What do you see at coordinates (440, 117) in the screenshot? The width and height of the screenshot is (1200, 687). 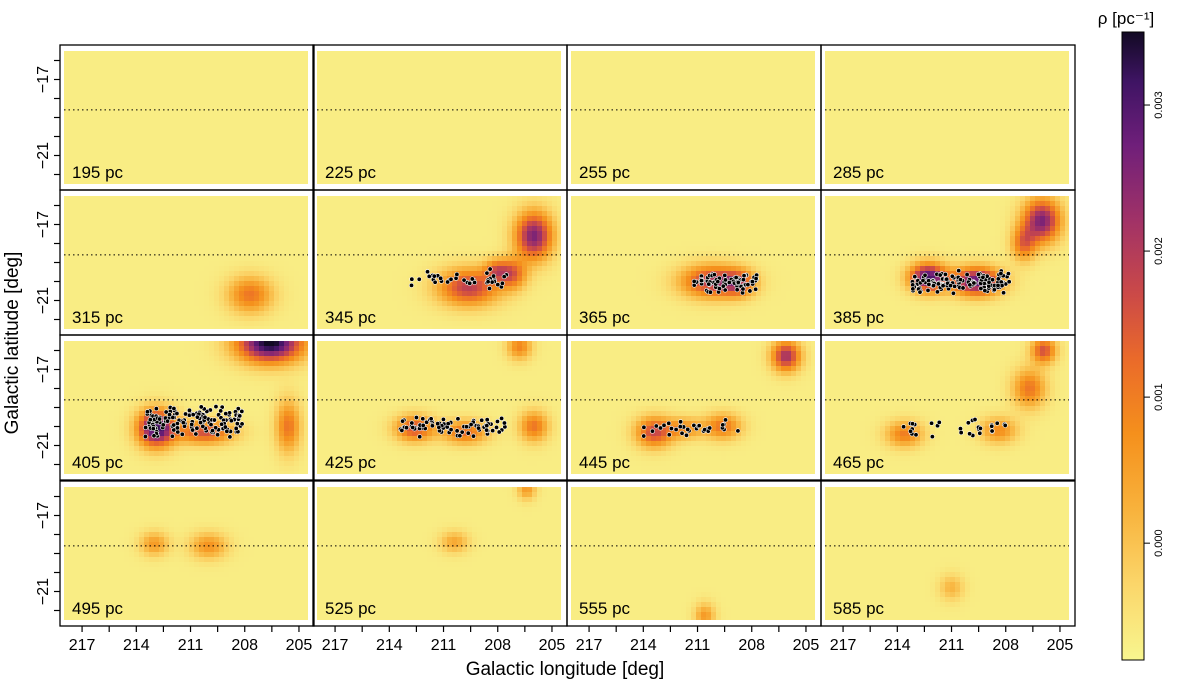 I see `panel-1: 225 pc` at bounding box center [440, 117].